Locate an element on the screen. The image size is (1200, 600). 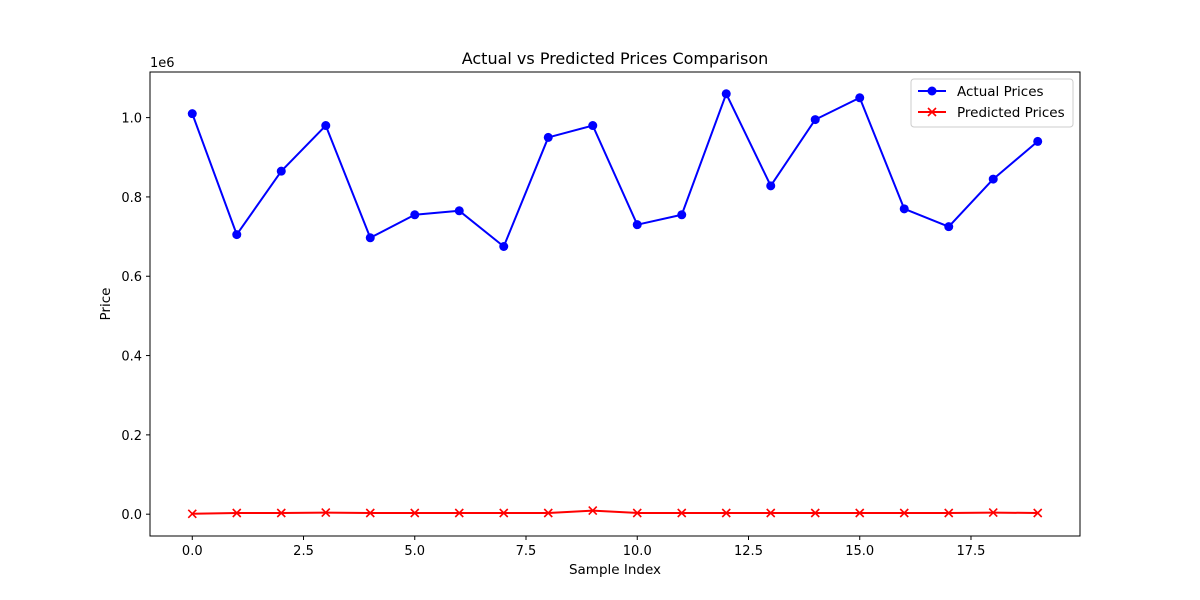
y-tick-label: 0.0 is located at coordinates (131, 515).